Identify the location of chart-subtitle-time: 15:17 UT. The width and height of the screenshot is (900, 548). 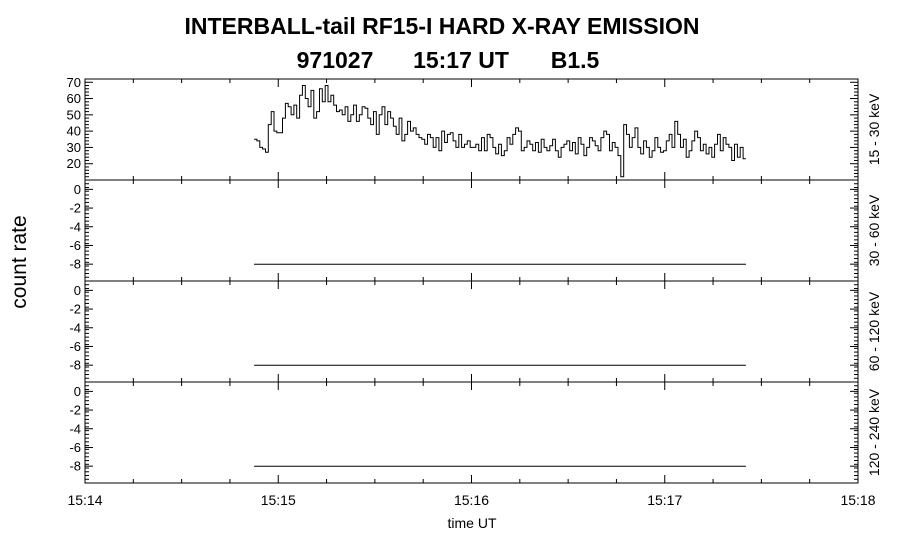
(461, 60).